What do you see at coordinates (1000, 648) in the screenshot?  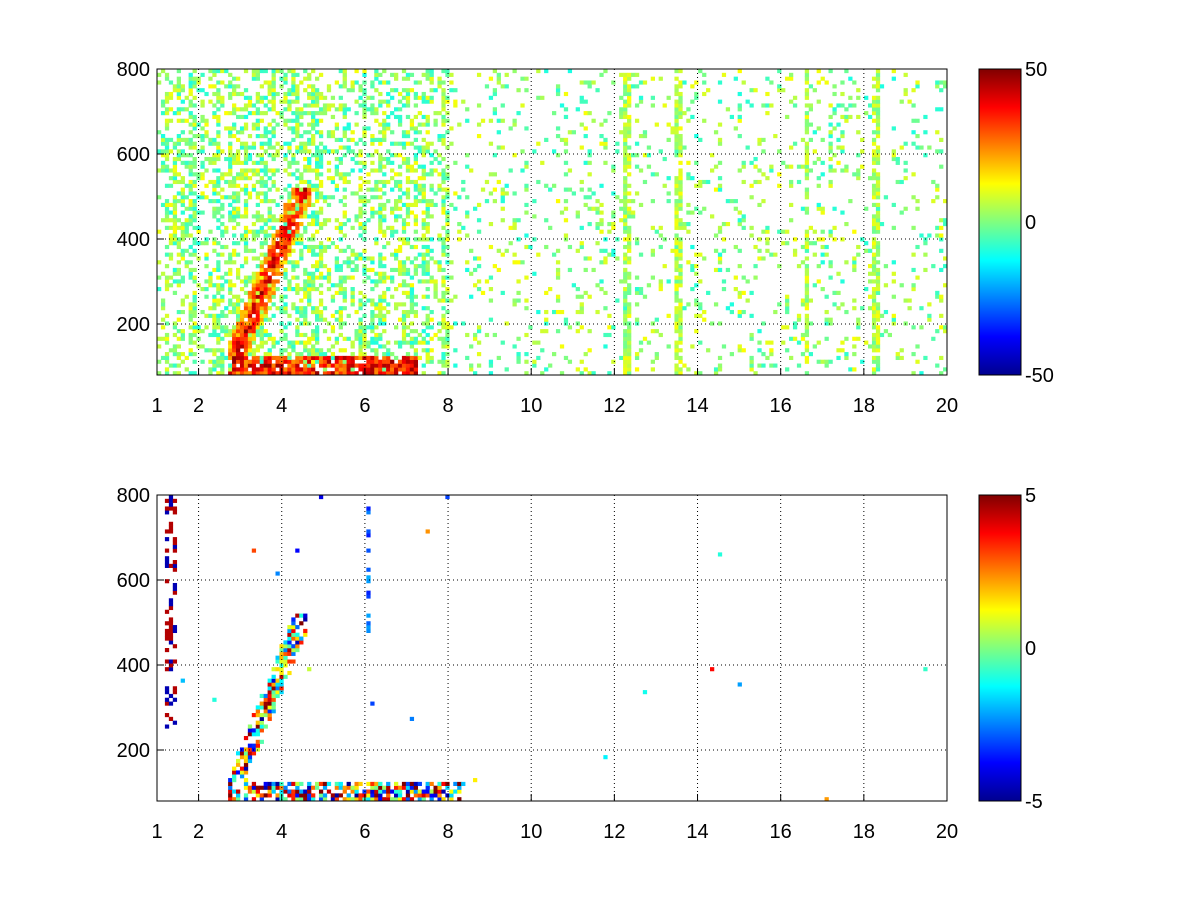 I see `colorbar` at bounding box center [1000, 648].